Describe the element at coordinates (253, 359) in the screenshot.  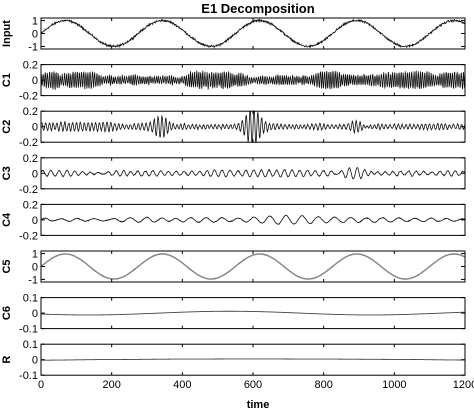
I see `series-line-r` at that location.